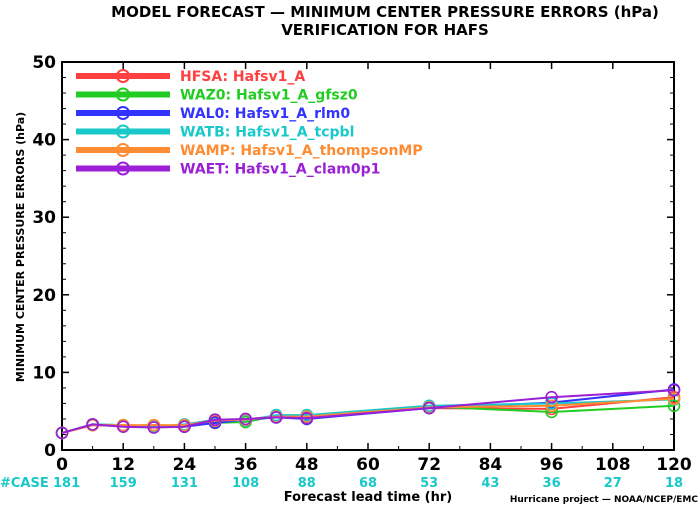 The width and height of the screenshot is (700, 506). I want to click on x-tick-label: 24, so click(185, 465).